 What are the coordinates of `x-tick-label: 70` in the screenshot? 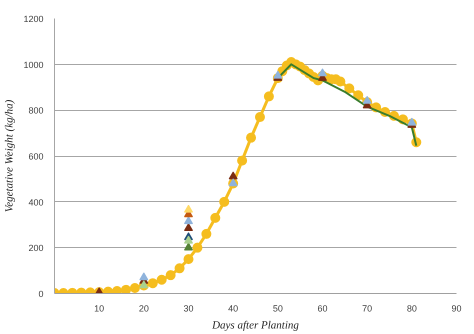 It's located at (367, 309).